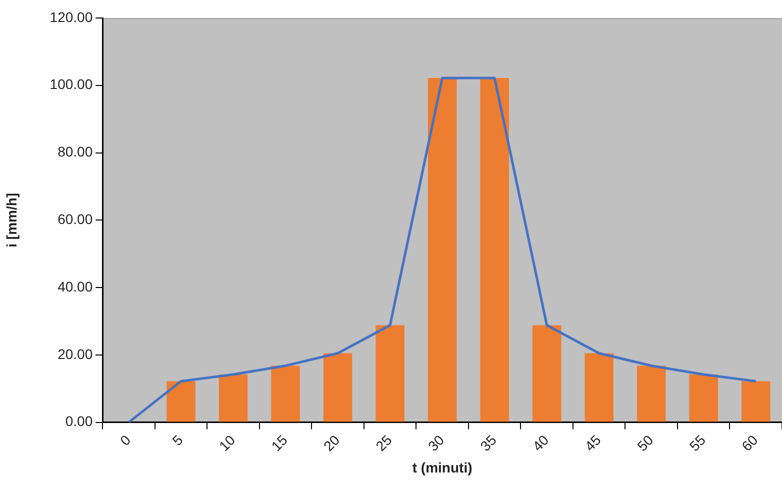 The height and width of the screenshot is (481, 782). I want to click on x-tick-label: 0, so click(125, 440).